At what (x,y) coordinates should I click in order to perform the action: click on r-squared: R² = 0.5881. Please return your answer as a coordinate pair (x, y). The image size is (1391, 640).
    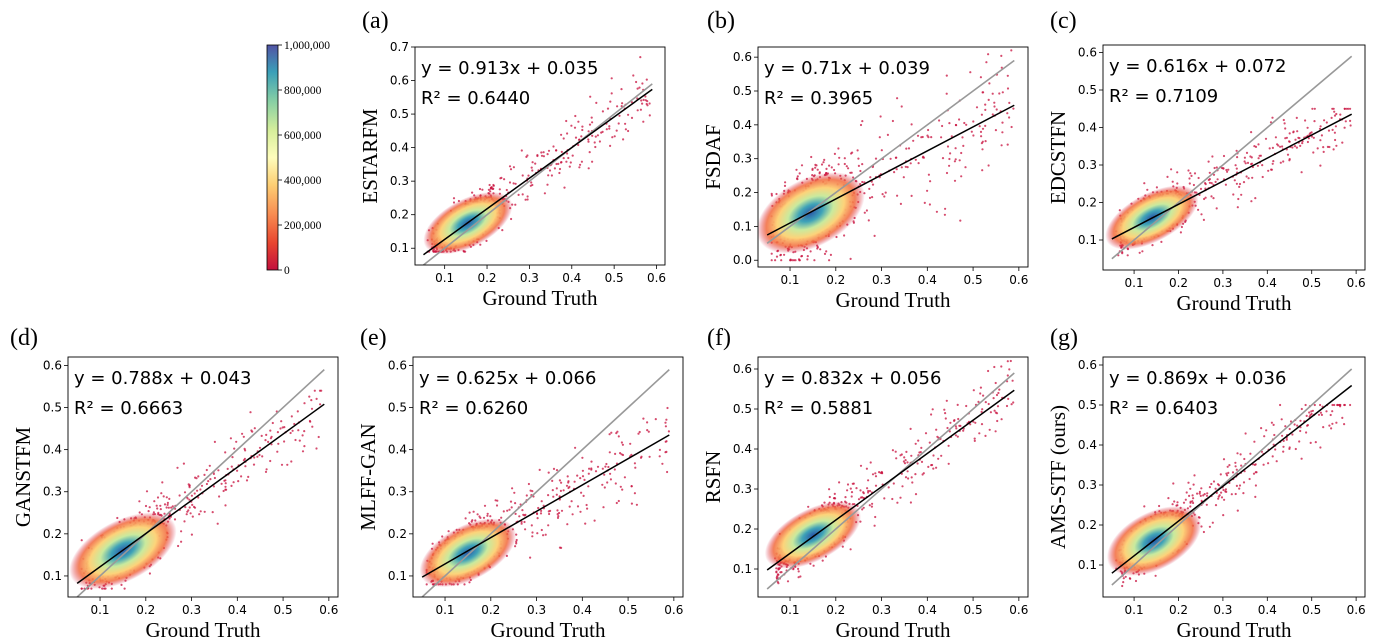
    Looking at the image, I should click on (818, 408).